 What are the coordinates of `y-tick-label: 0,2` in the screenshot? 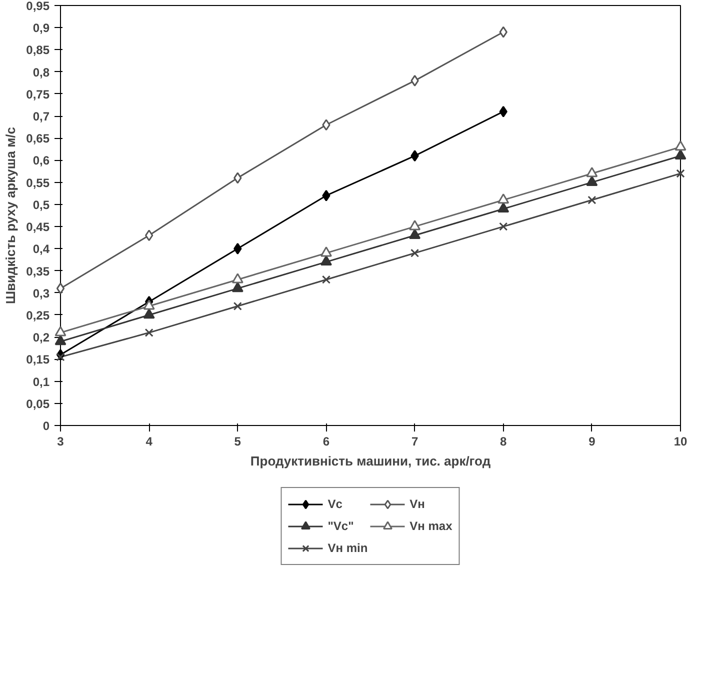 It's located at (41, 337).